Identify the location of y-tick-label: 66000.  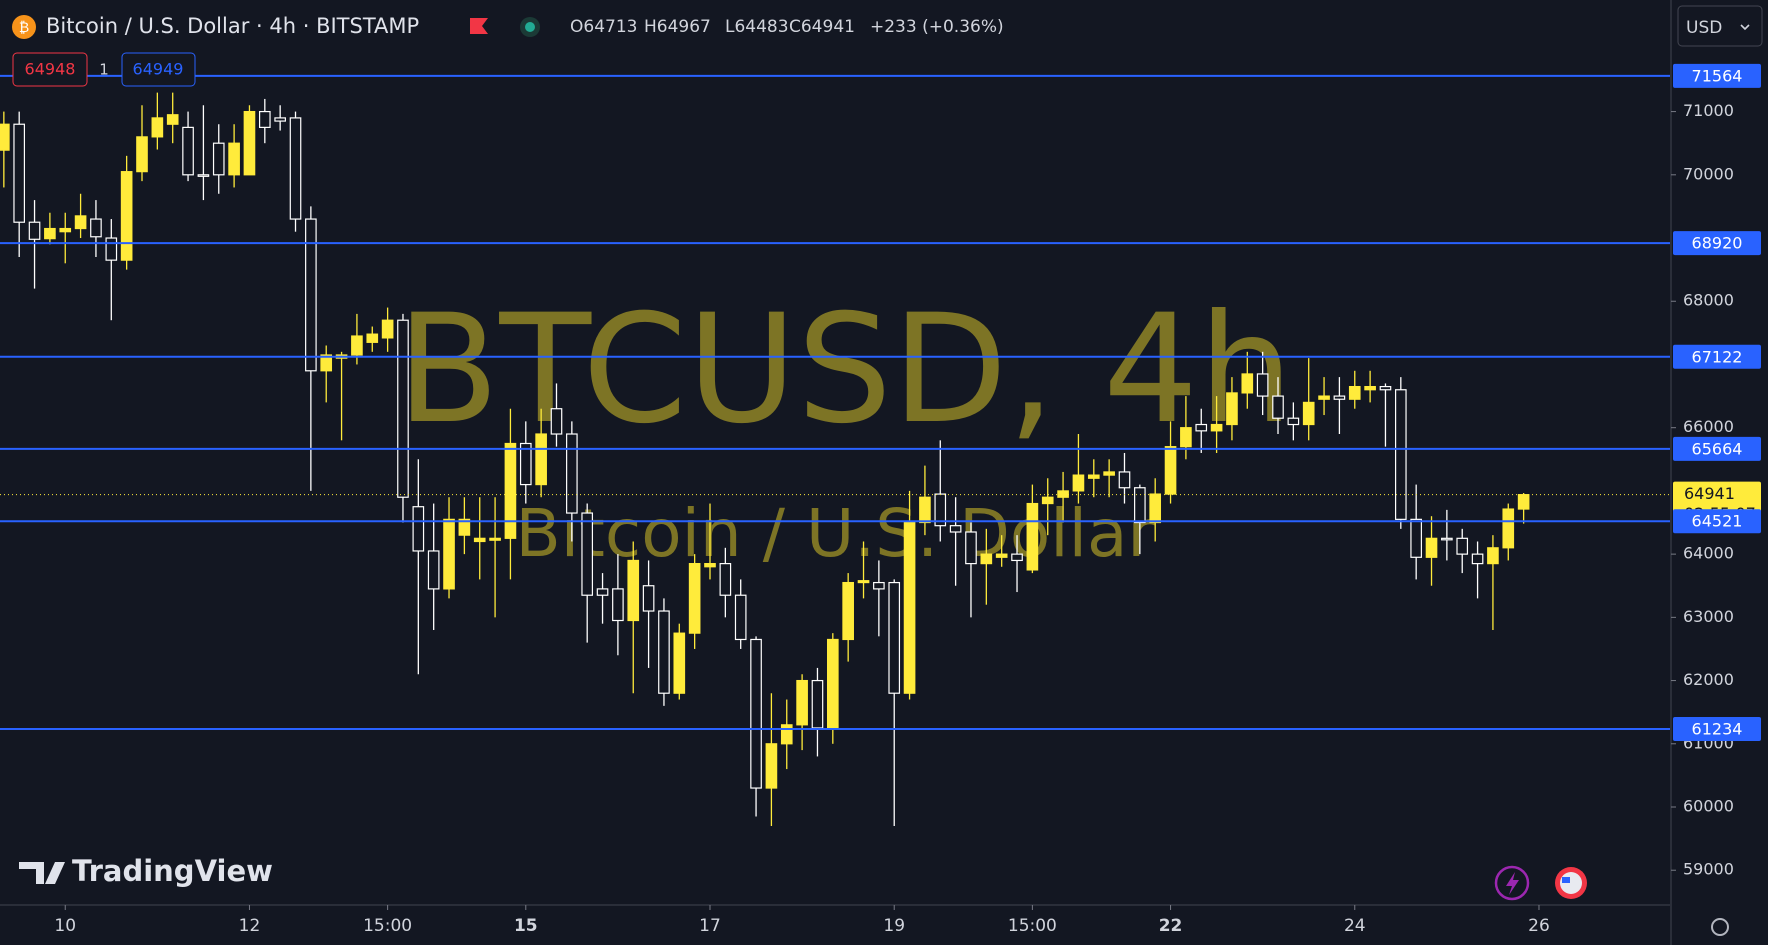
(1708, 426).